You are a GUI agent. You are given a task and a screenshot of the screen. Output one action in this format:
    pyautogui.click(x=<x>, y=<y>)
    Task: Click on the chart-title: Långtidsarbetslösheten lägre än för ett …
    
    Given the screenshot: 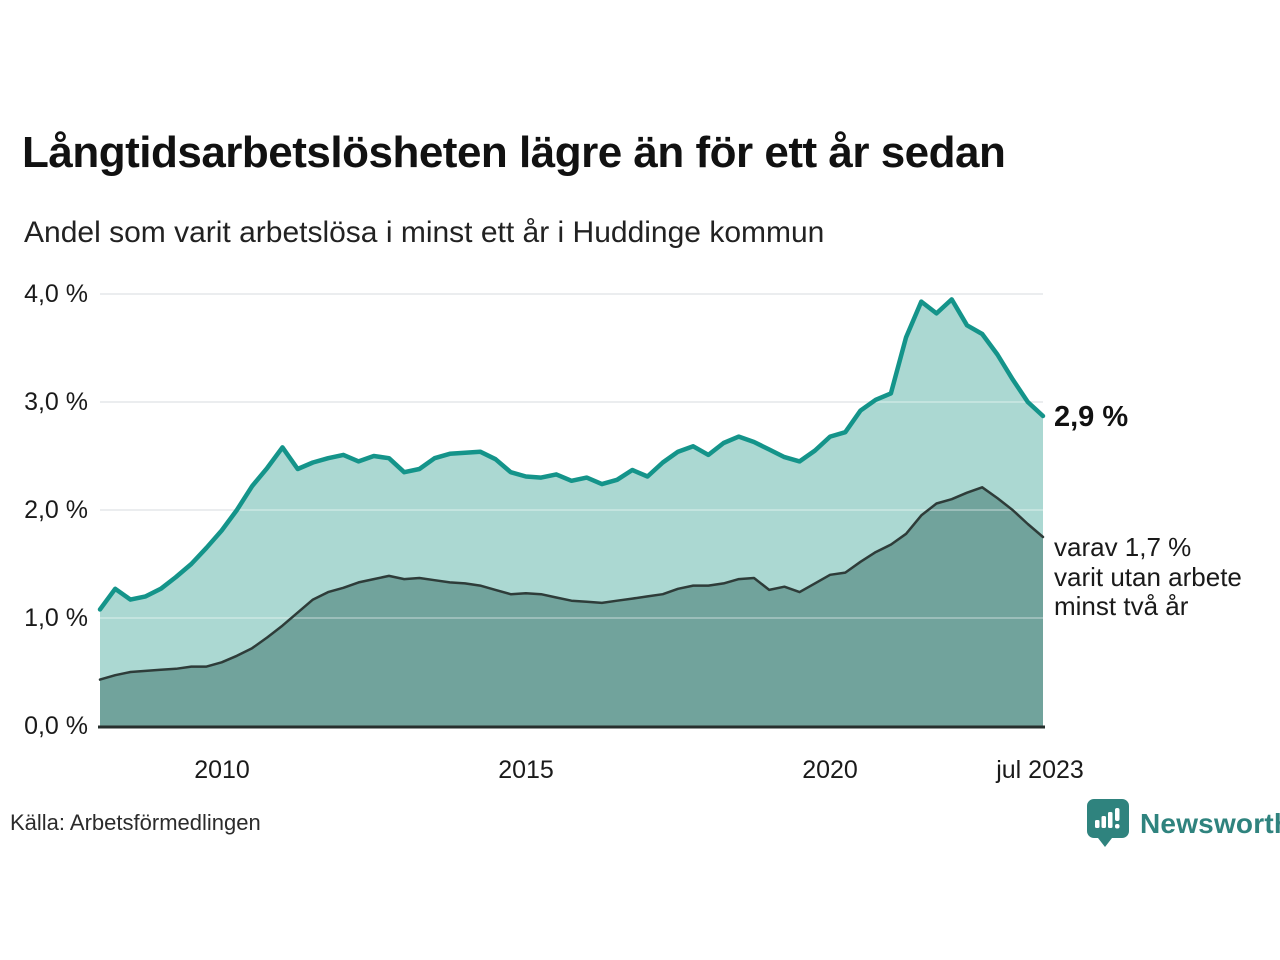 What is the action you would take?
    pyautogui.click(x=514, y=152)
    